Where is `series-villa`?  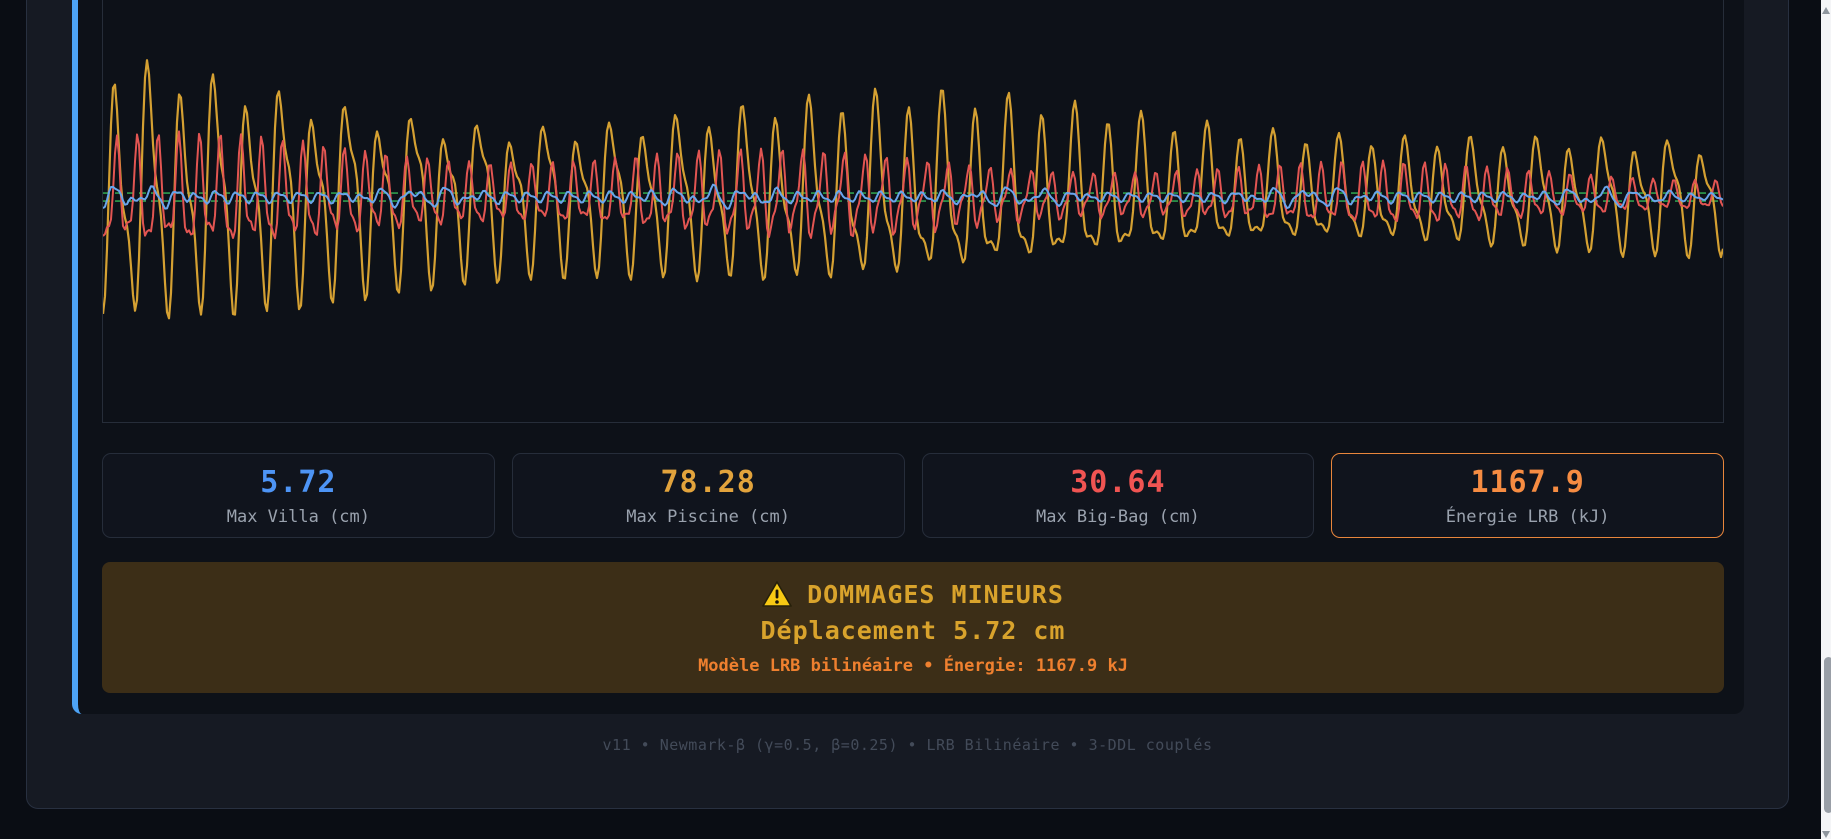
series-villa is located at coordinates (913, 196).